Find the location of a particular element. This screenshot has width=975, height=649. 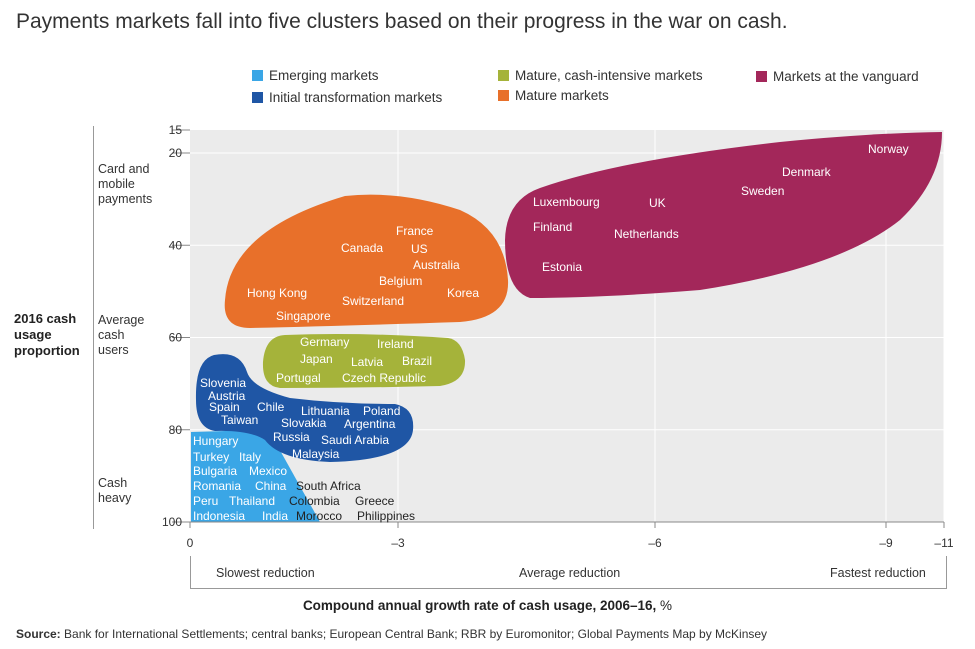

x-axis-bracket is located at coordinates (568, 572).